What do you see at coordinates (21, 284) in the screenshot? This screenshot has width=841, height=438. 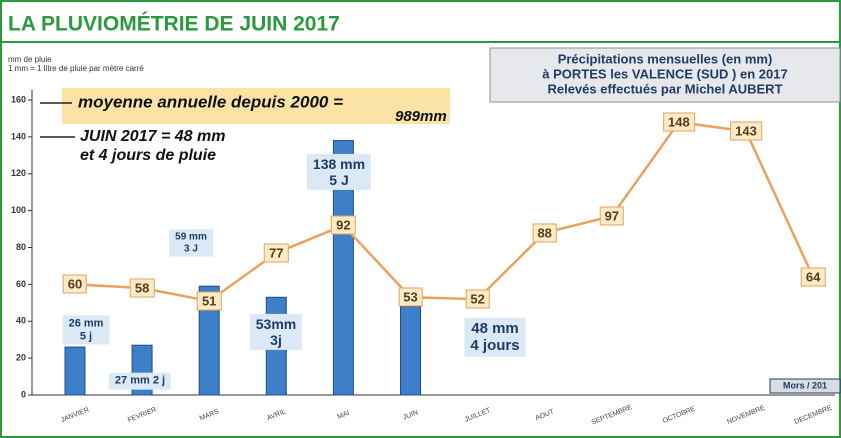 I see `y-tick-label: 60` at bounding box center [21, 284].